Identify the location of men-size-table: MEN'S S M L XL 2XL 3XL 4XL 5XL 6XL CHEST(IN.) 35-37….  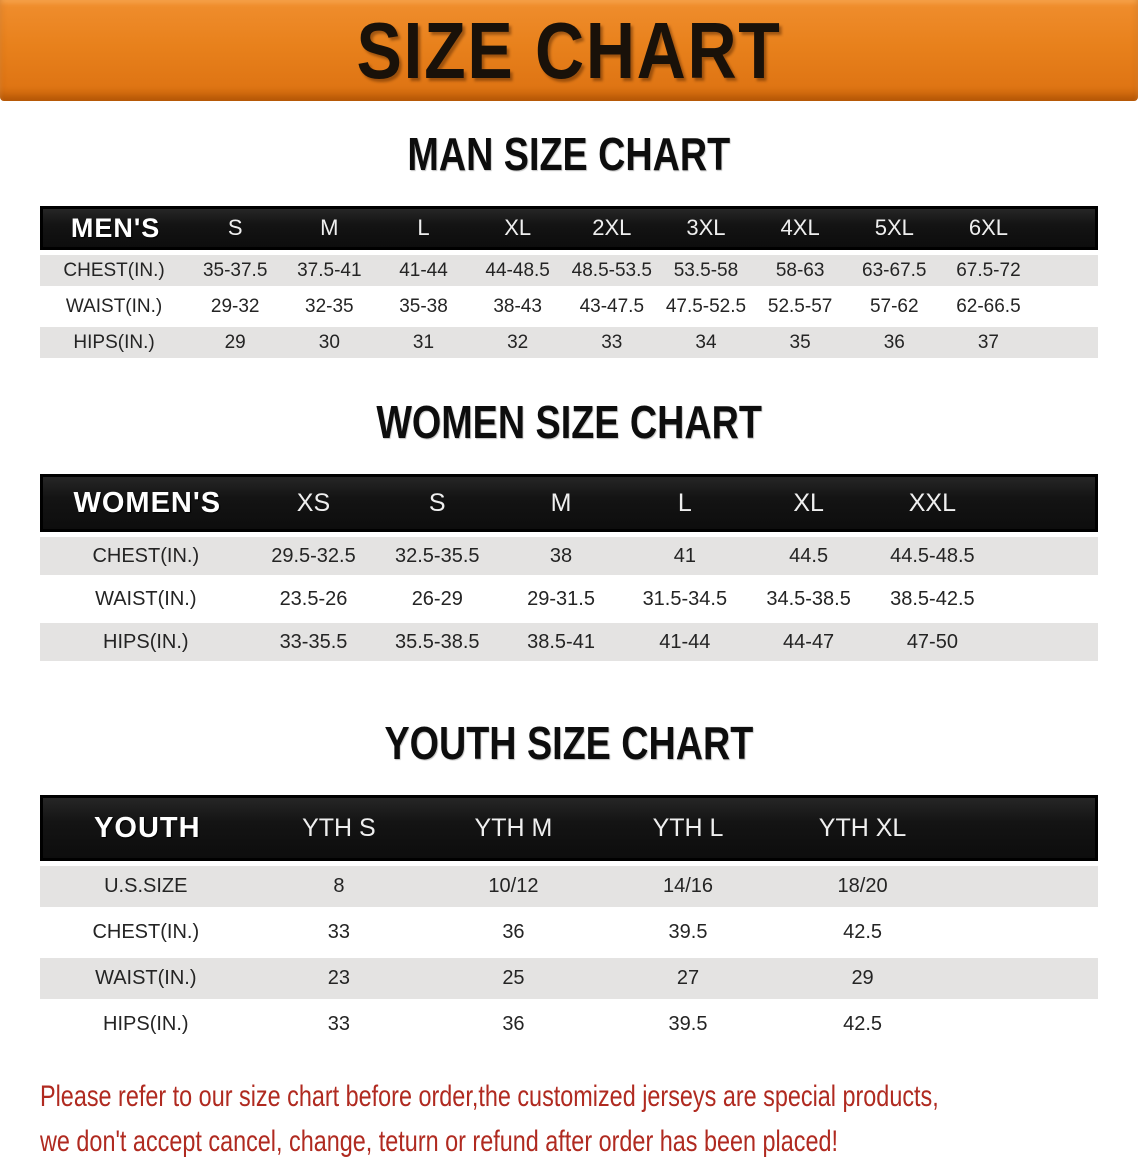
(569, 282).